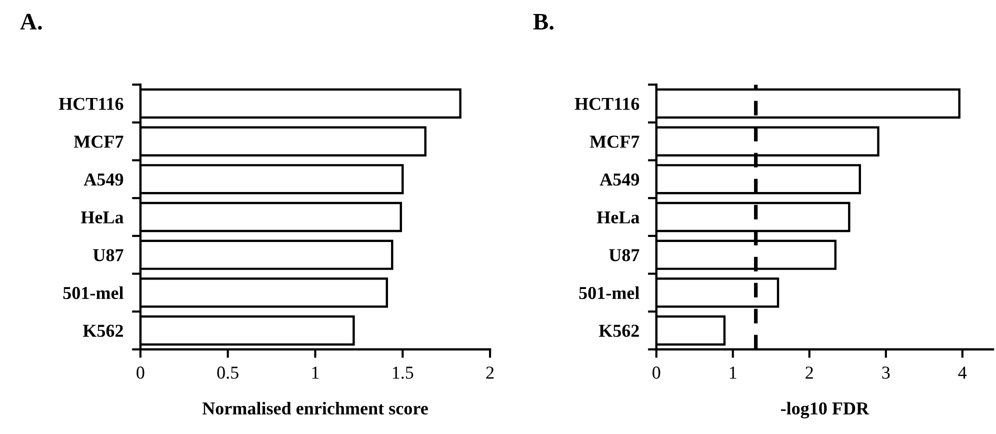  What do you see at coordinates (31, 22) in the screenshot?
I see `chart-title: A.` at bounding box center [31, 22].